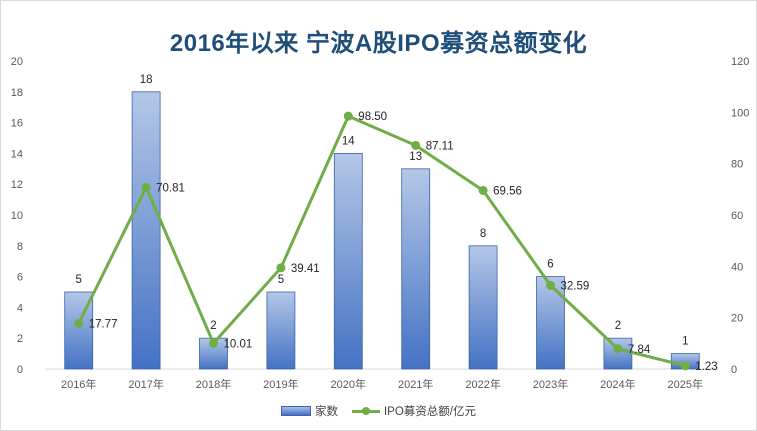 The width and height of the screenshot is (757, 431). Describe the element at coordinates (348, 384) in the screenshot. I see `x-tick-label: 2020年` at that location.